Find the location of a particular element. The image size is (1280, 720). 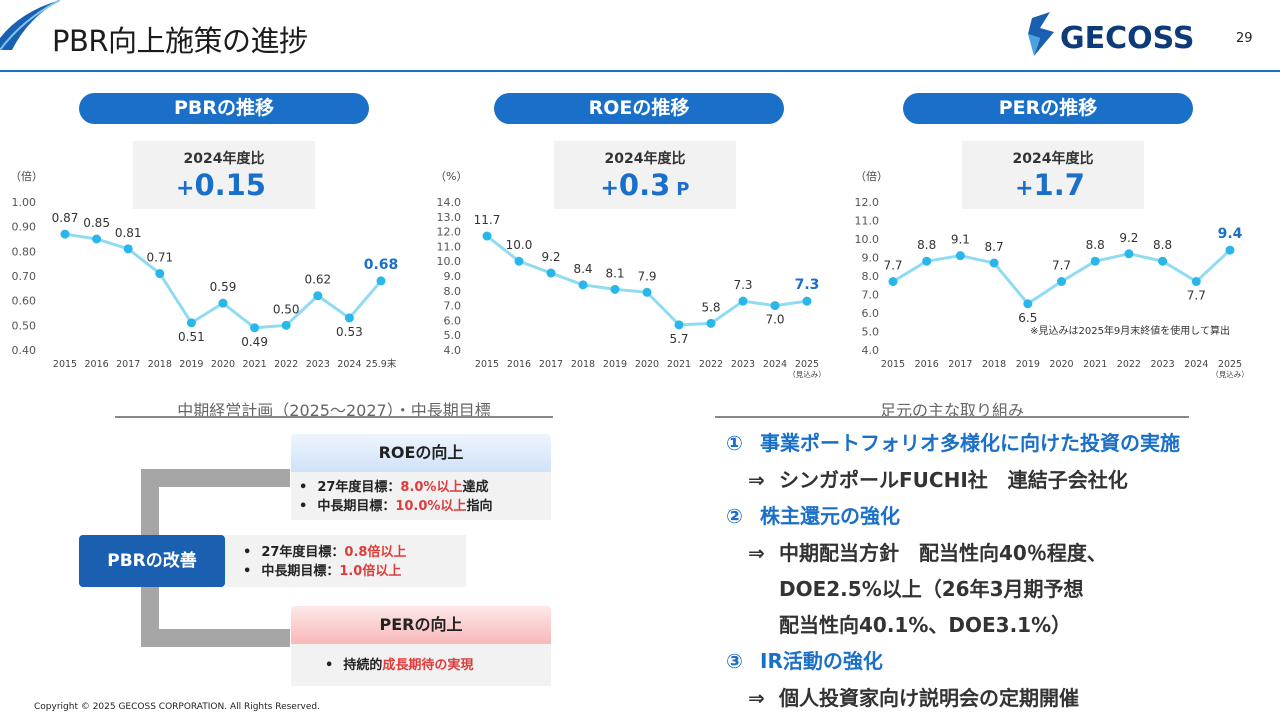

per-goals-list: • 持続的成長期待の実現 is located at coordinates (421, 665).